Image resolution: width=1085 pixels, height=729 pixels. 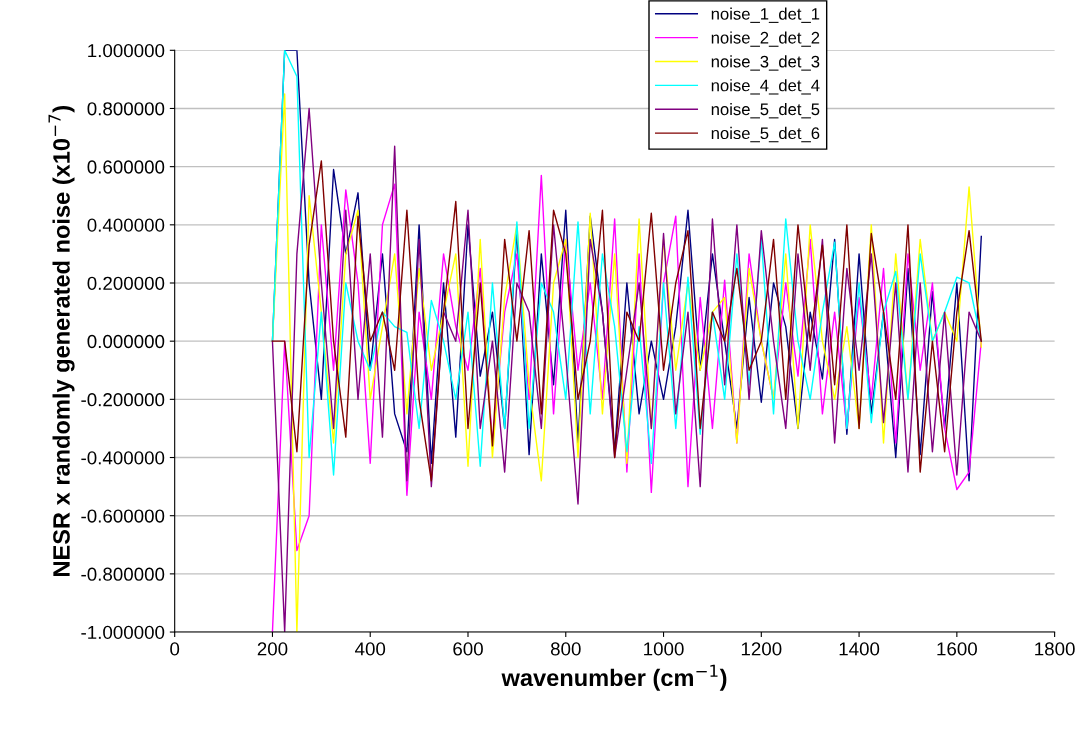 I want to click on legend-label: noise_1_det_1, so click(x=765, y=15).